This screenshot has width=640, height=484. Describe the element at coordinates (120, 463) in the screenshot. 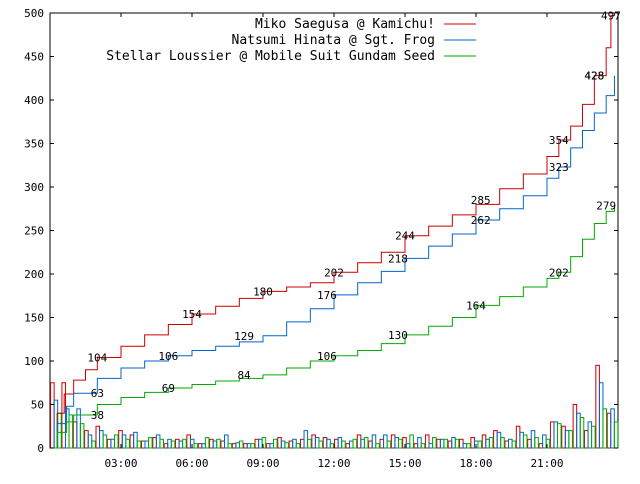

I see `x-tick-label: 03:00` at that location.